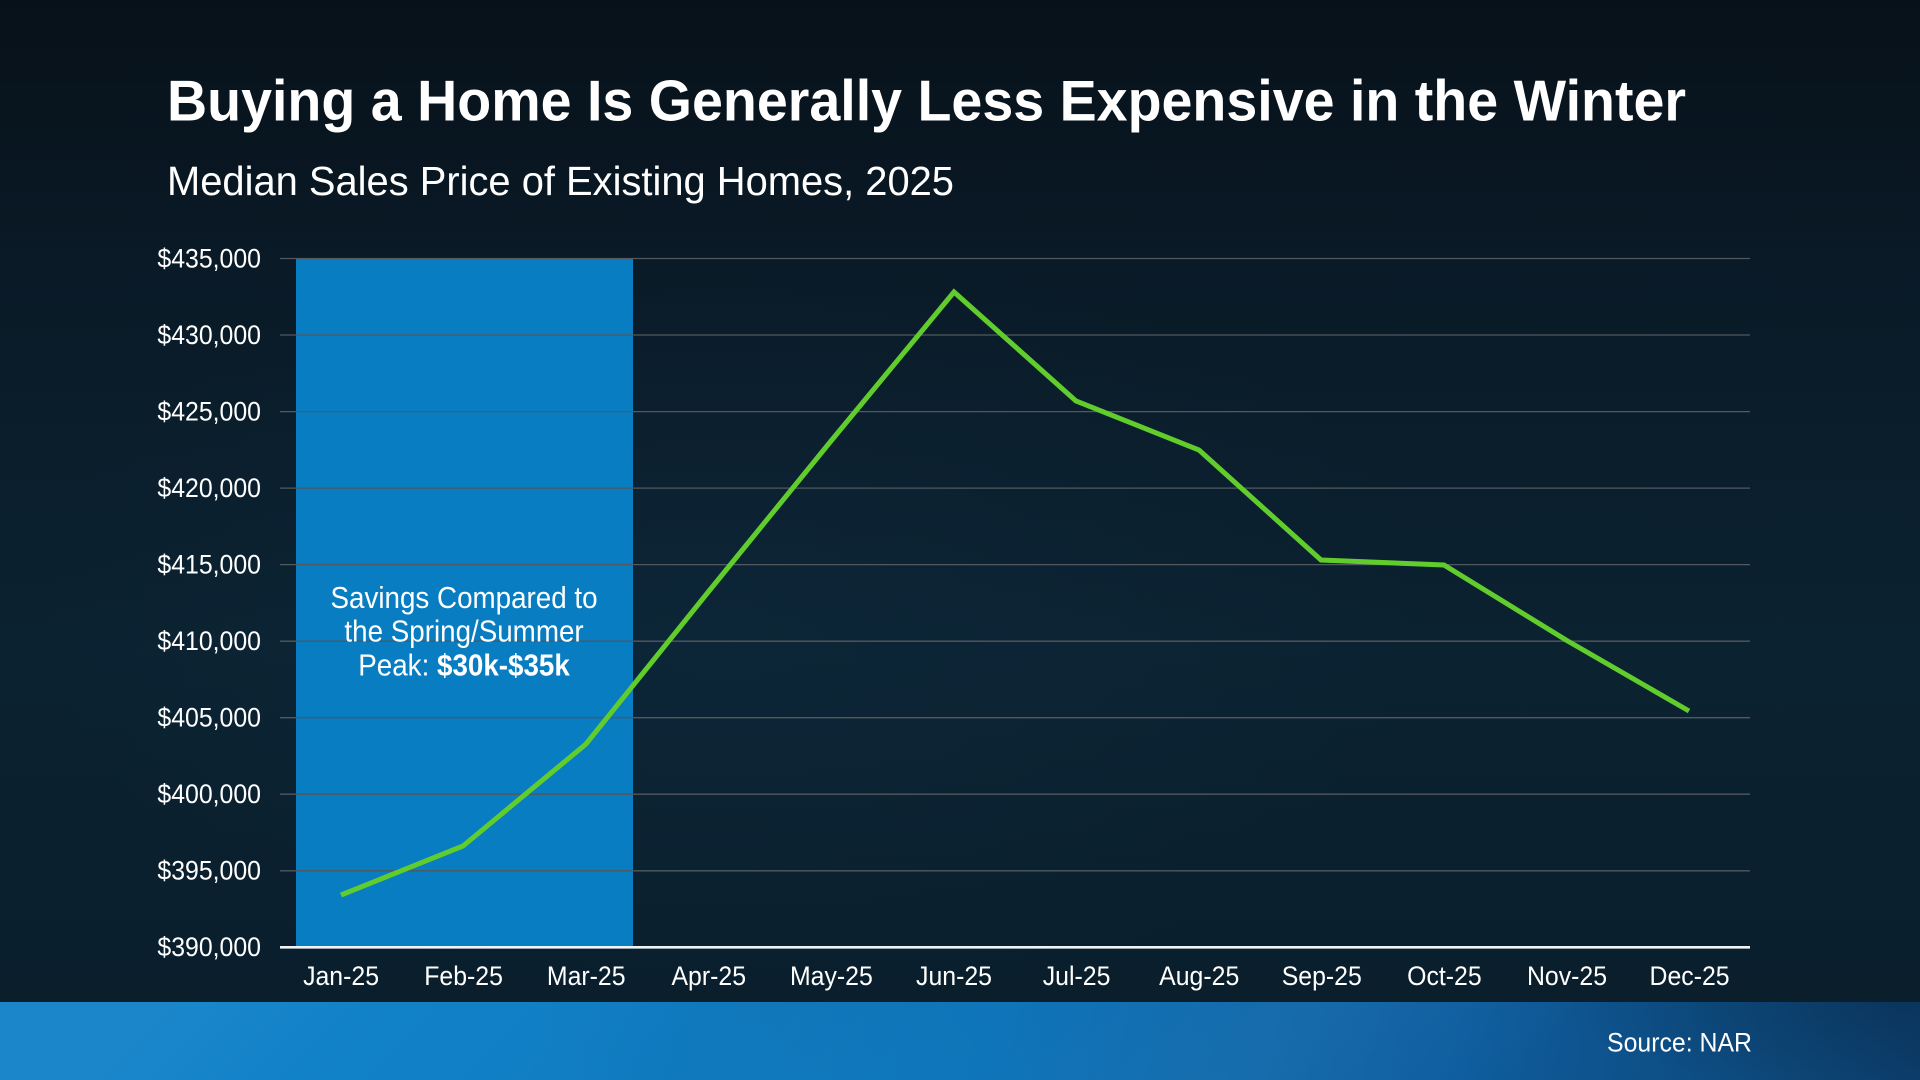  What do you see at coordinates (586, 976) in the screenshot?
I see `svg-text: Mar-25` at bounding box center [586, 976].